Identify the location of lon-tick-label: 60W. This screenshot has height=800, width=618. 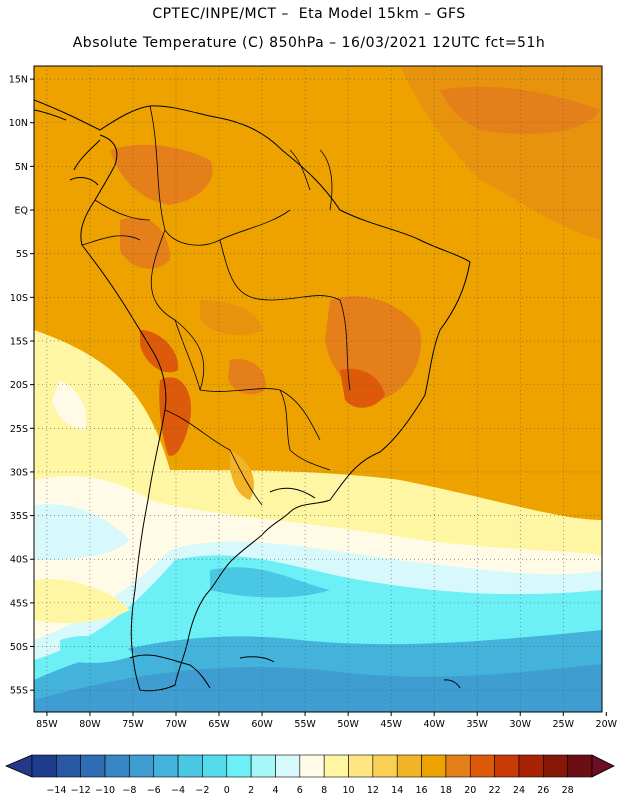
(262, 724).